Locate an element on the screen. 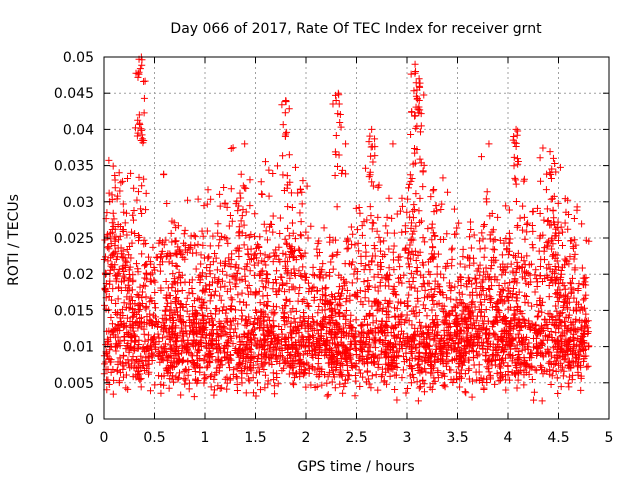 The image size is (640, 480). x-tick-label: 4.5 is located at coordinates (558, 438).